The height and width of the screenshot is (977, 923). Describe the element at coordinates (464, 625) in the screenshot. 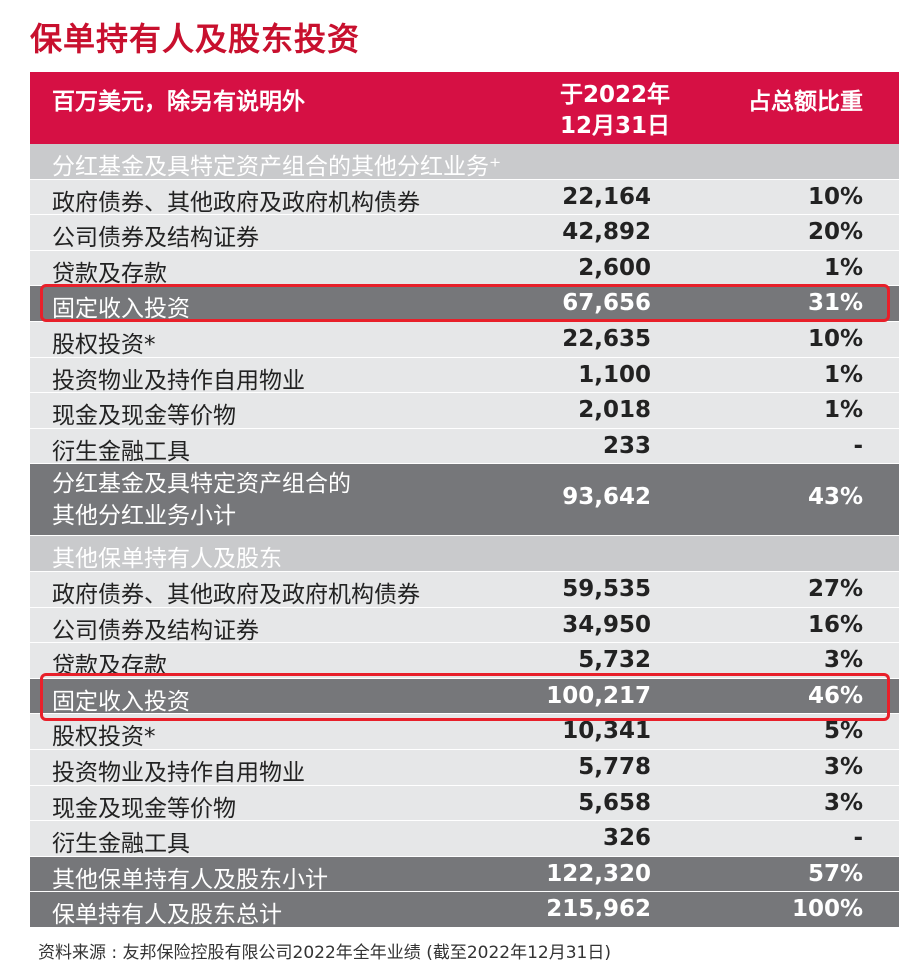

I see `table-row: 公司债券及结构证券 34,950 16%` at that location.